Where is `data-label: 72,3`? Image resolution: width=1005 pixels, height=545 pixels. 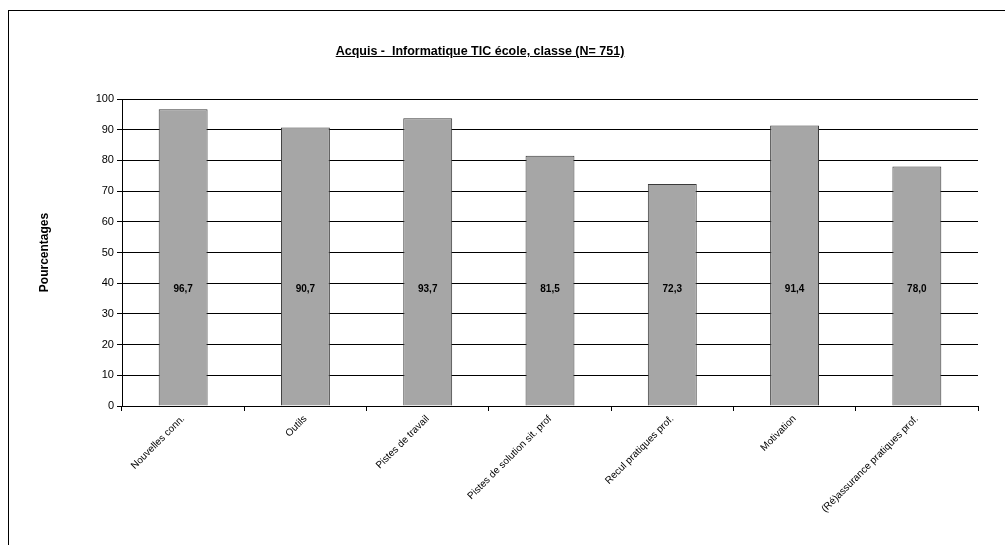 data-label: 72,3 is located at coordinates (672, 289).